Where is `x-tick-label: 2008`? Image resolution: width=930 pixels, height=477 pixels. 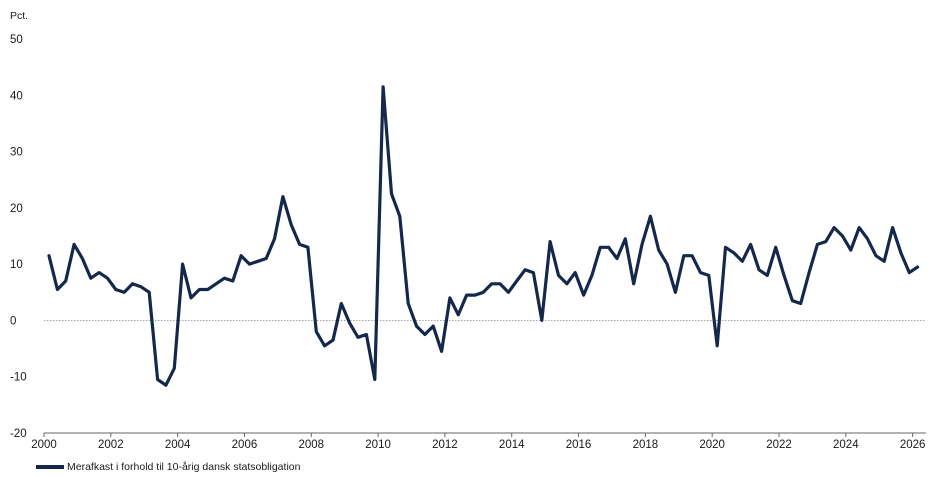 x-tick-label: 2008 is located at coordinates (311, 445).